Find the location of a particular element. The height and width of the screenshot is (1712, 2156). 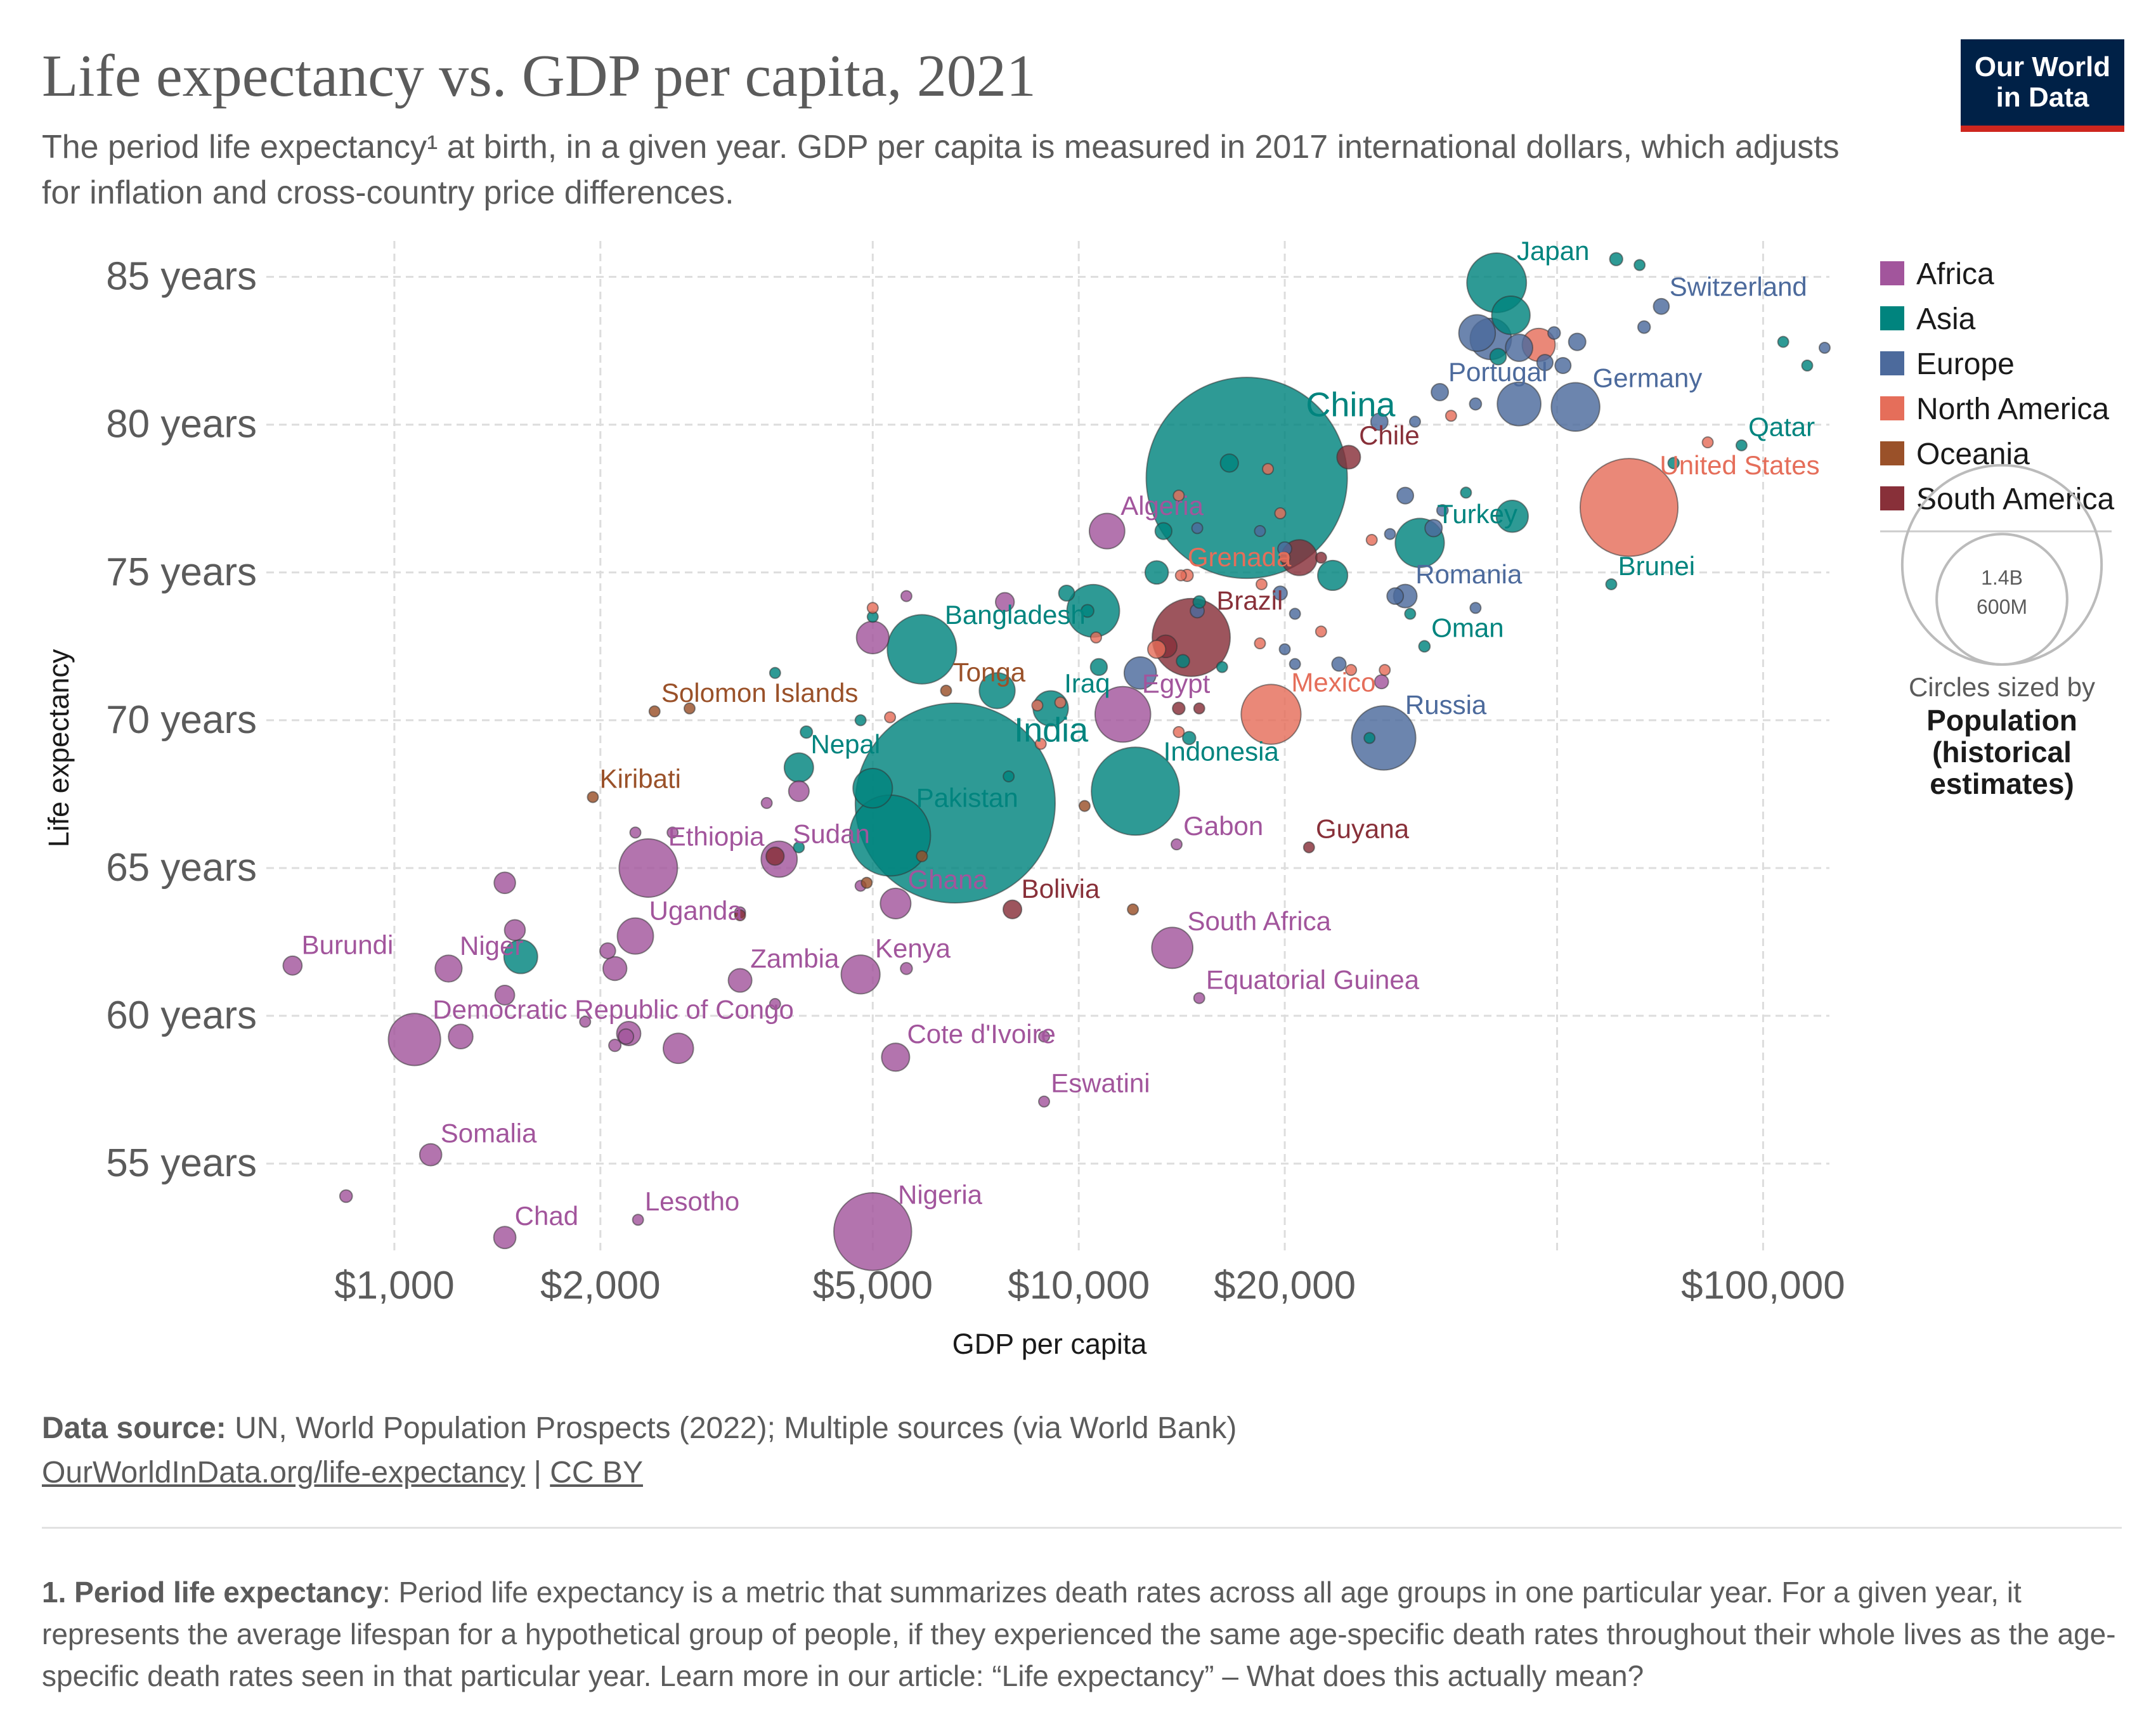

point-label-somalia: Somalia is located at coordinates (489, 1133).